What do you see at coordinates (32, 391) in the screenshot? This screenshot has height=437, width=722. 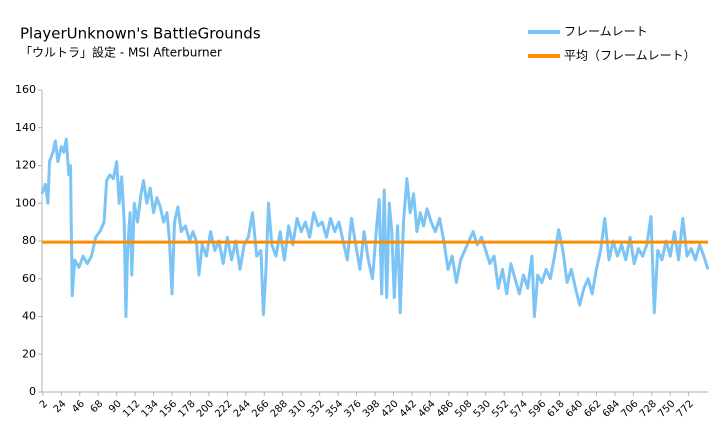 I see `y-tick-label: 0` at bounding box center [32, 391].